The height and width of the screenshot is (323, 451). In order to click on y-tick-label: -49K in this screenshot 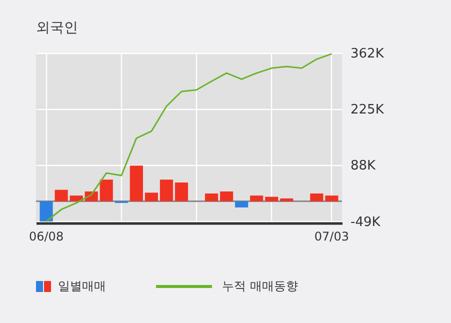, I will do `click(365, 222)`.